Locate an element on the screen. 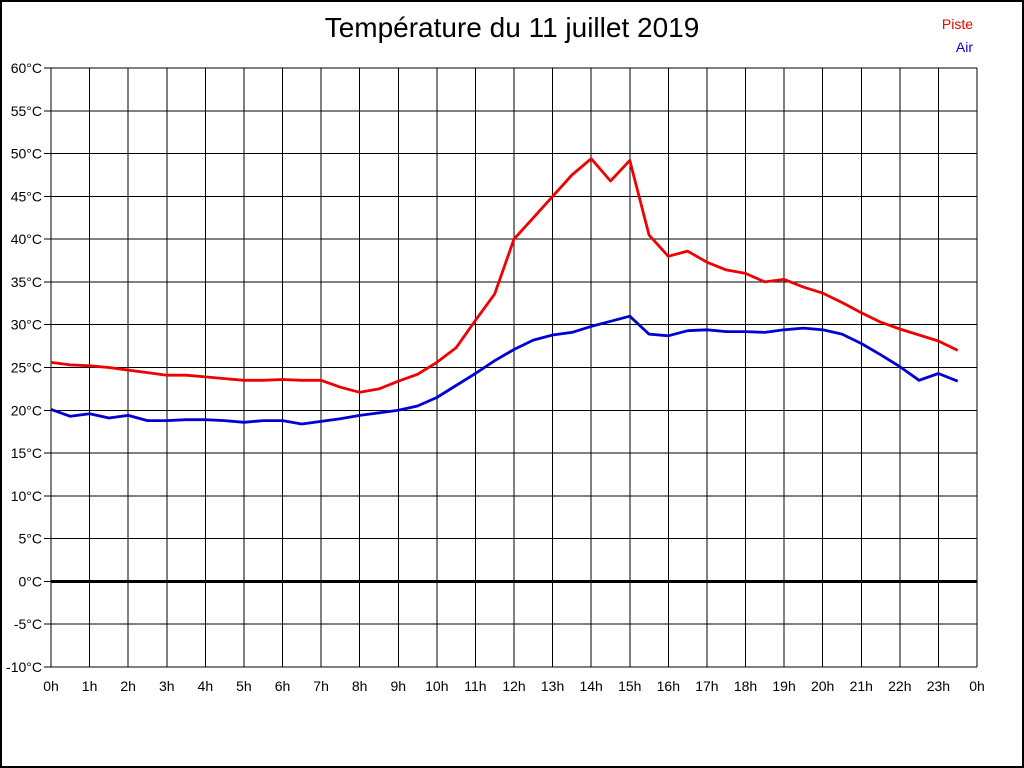 The width and height of the screenshot is (1024, 768). svg-text: 20°C is located at coordinates (26, 410).